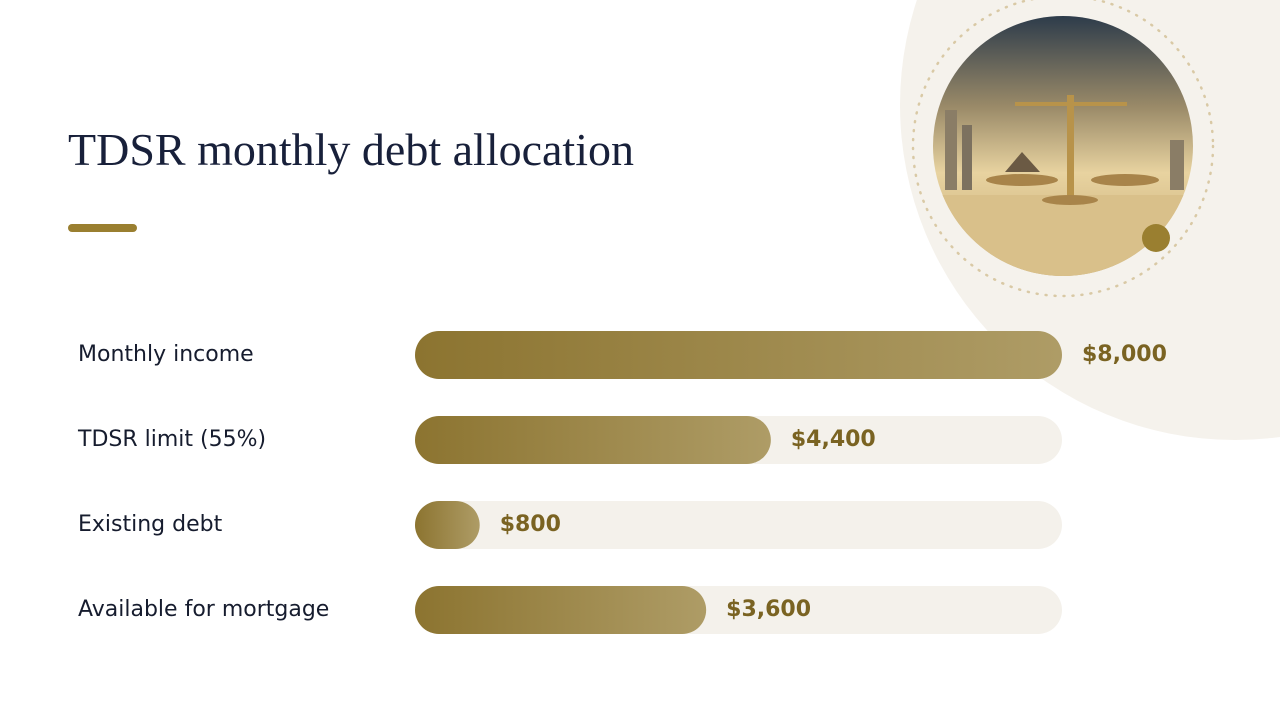 Image resolution: width=1280 pixels, height=720 pixels. What do you see at coordinates (351, 149) in the screenshot?
I see `chart-title: TDSR monthly debt allocation` at bounding box center [351, 149].